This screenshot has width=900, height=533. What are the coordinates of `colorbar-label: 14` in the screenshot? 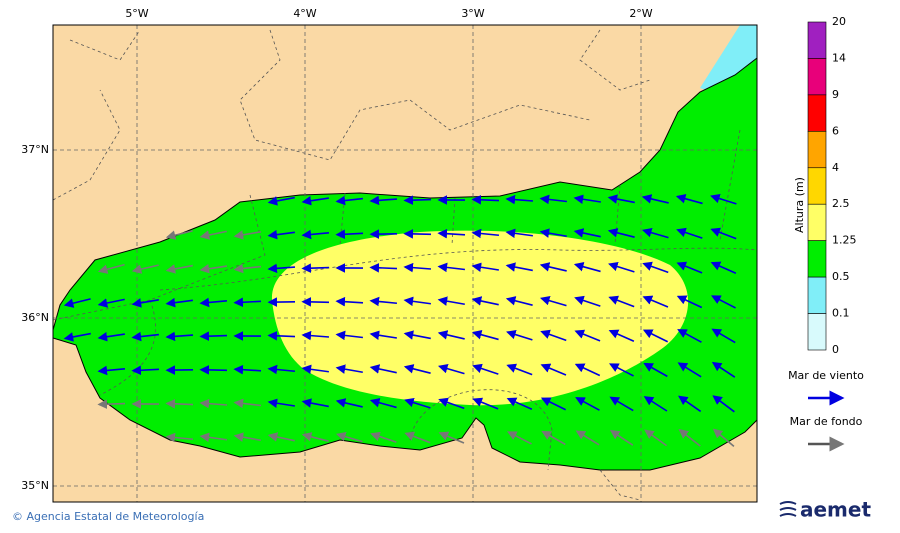 It's located at (839, 57).